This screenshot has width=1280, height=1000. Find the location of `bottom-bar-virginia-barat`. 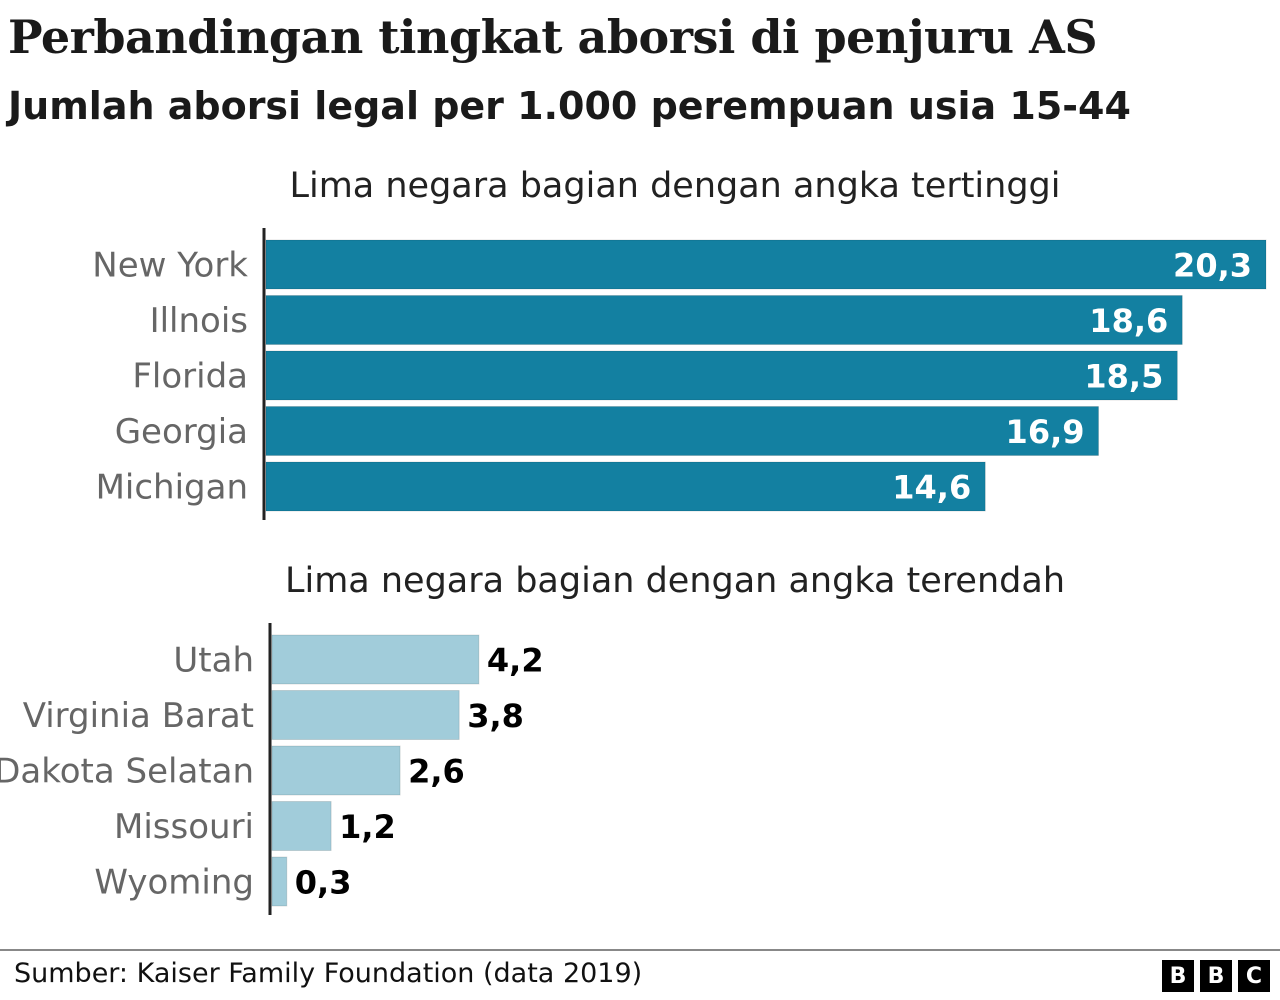

bottom-bar-virginia-barat is located at coordinates (365, 715).